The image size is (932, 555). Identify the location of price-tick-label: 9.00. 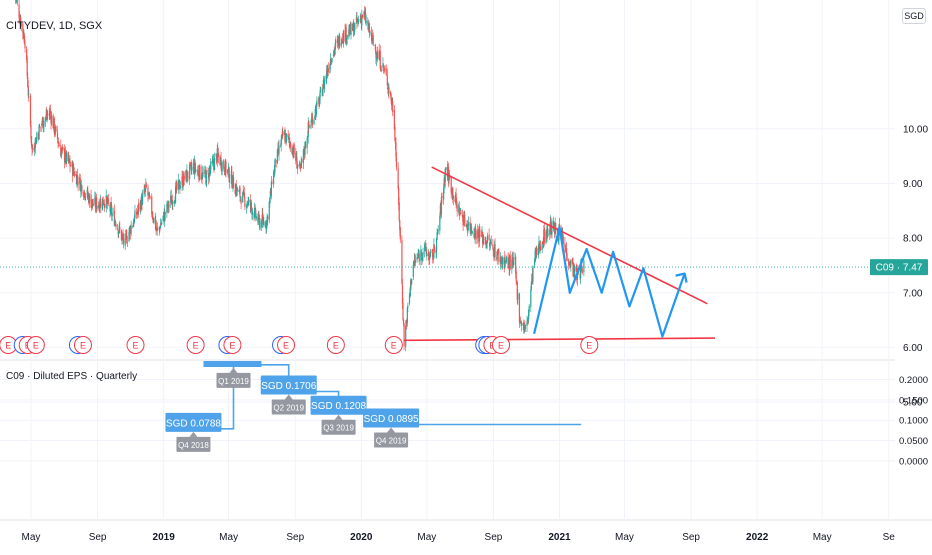
(913, 184).